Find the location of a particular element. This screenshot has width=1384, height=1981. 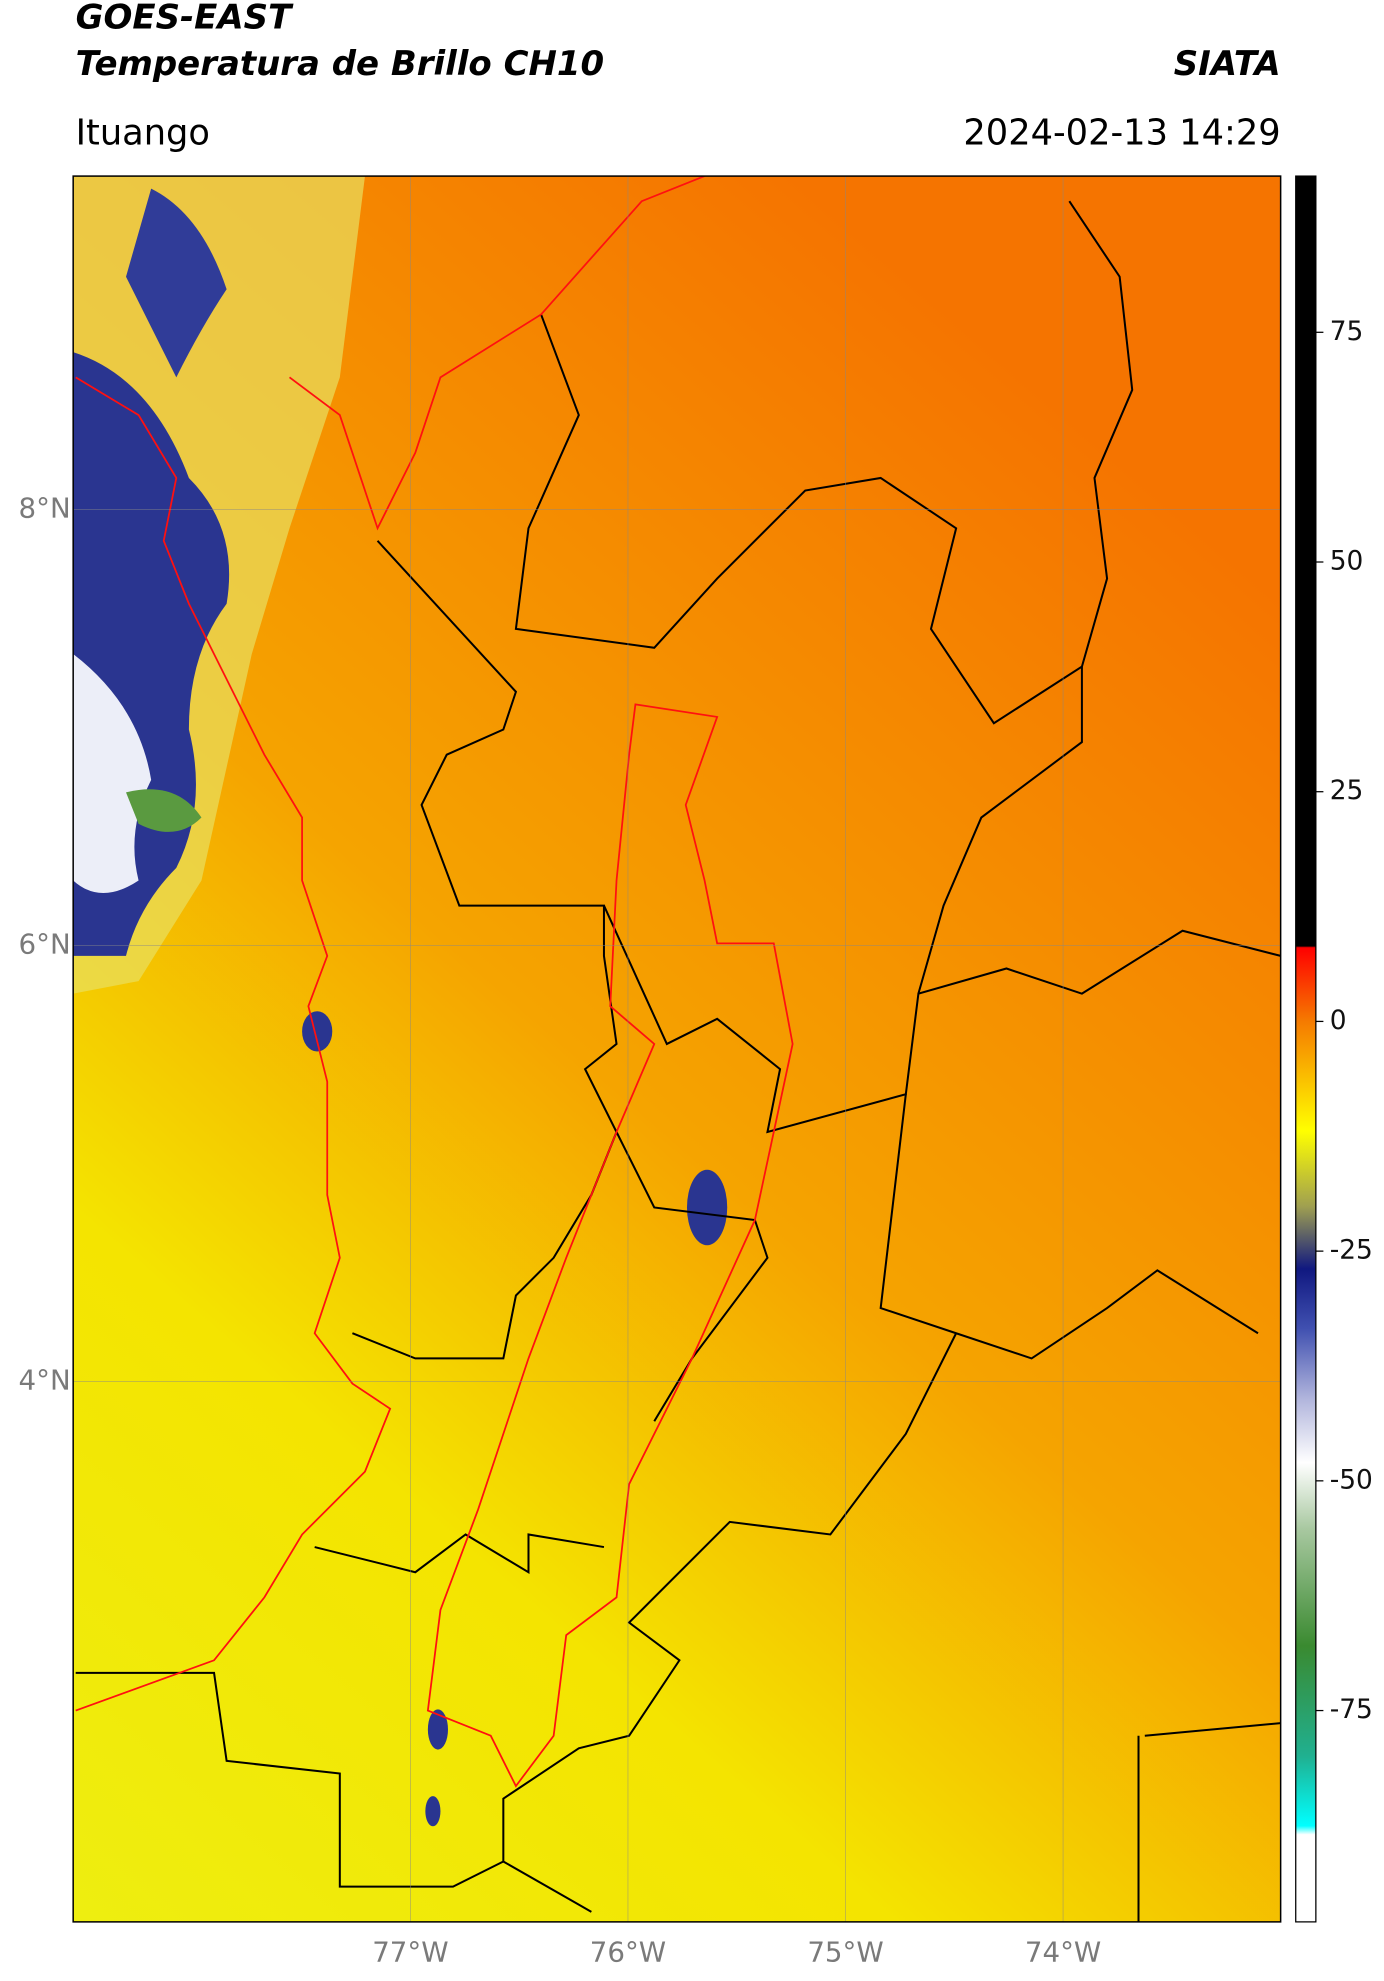

colorbar-tick-label: -50 is located at coordinates (1351, 1479).